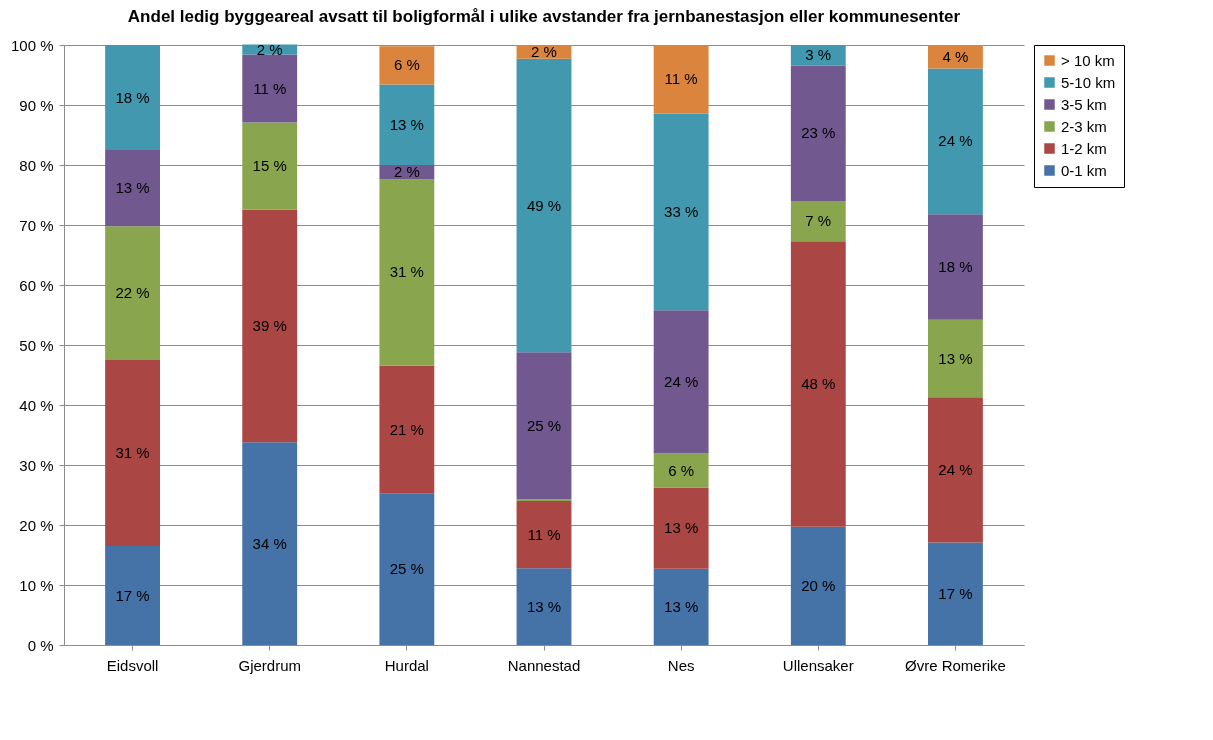 This screenshot has width=1213, height=740. Describe the element at coordinates (1088, 60) in the screenshot. I see `legend-label: > 10 km` at that location.